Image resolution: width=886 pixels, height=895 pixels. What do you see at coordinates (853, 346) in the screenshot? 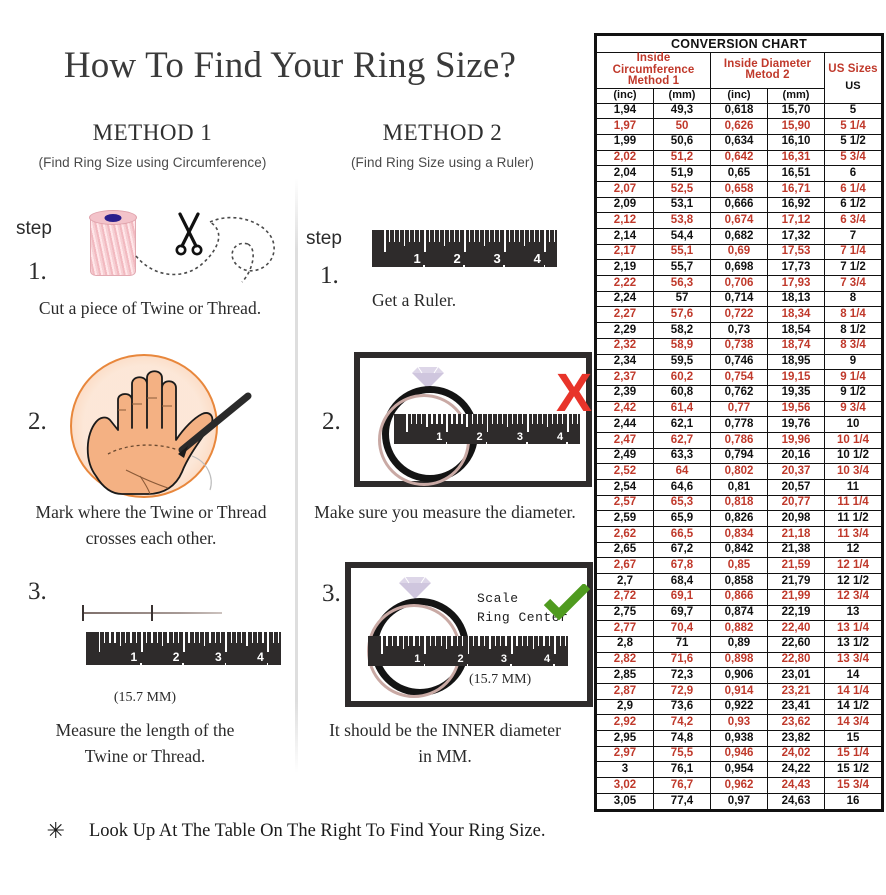
I see `table-cell: 8 3/4` at bounding box center [853, 346].